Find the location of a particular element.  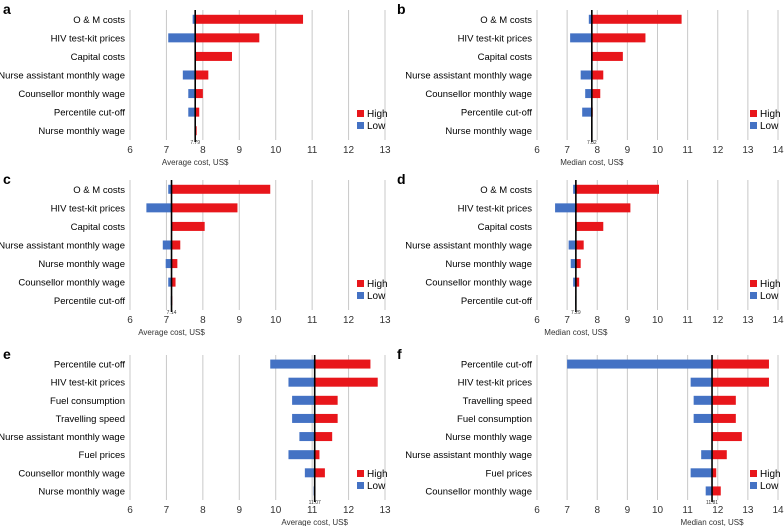

base-value-label: 11.81 is located at coordinates (712, 503).